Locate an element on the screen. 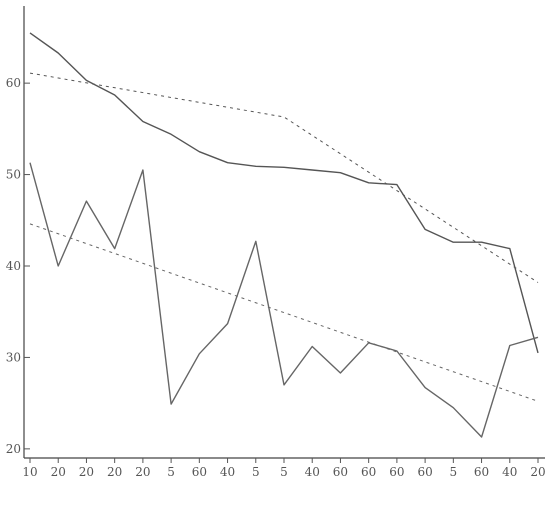 The width and height of the screenshot is (549, 508). y-tick-label-0: 20 is located at coordinates (13, 449).